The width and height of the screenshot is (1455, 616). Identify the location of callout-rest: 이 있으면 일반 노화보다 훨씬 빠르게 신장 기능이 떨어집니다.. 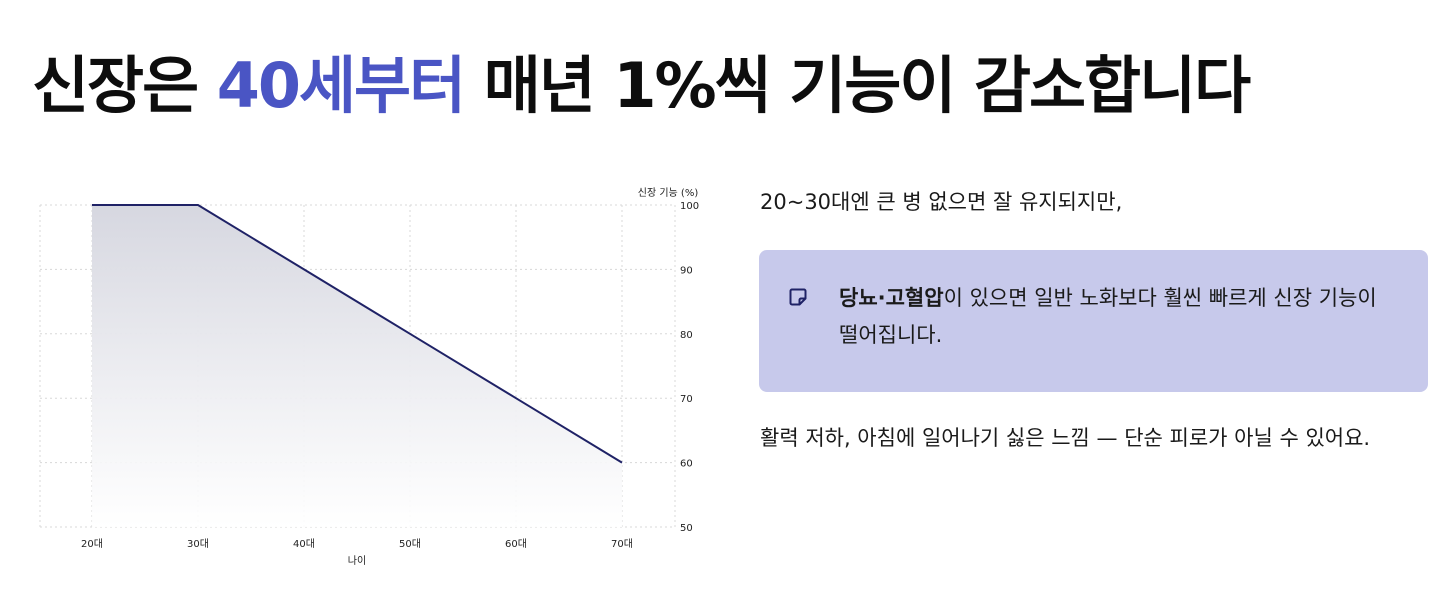
(1108, 316).